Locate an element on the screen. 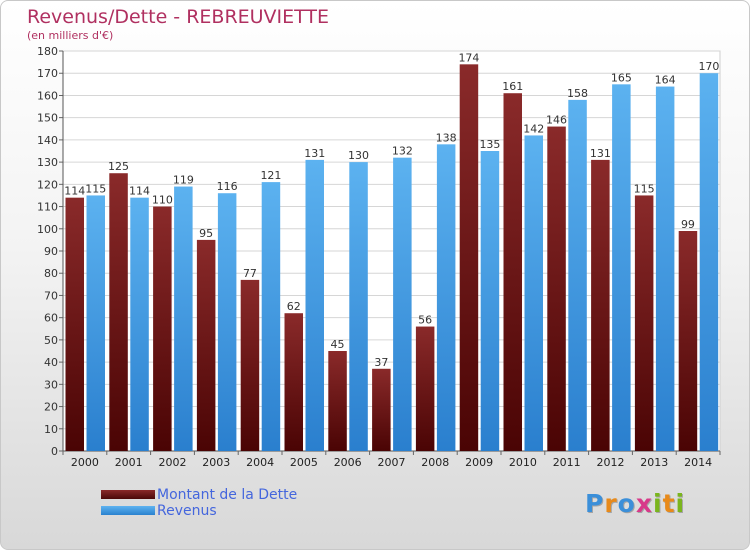 This screenshot has width=750, height=550. x-tick-label: 2013 is located at coordinates (654, 462).